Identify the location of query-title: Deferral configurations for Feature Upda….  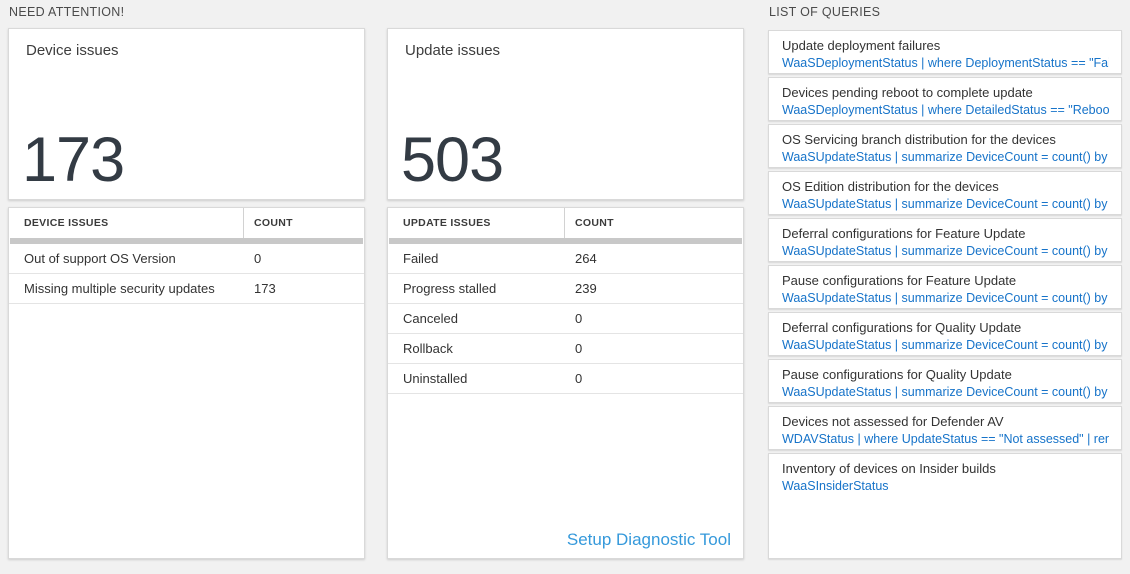
(904, 233).